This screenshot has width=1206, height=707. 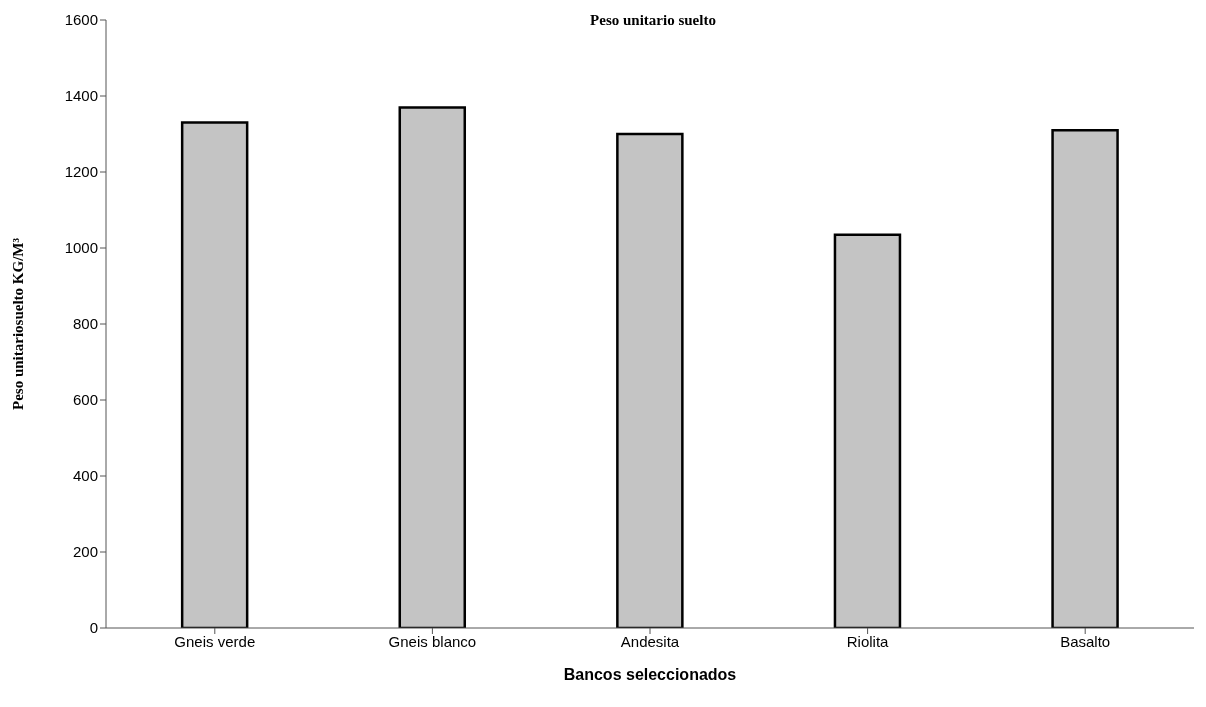 What do you see at coordinates (81, 172) in the screenshot?
I see `y-tick-label: 1200` at bounding box center [81, 172].